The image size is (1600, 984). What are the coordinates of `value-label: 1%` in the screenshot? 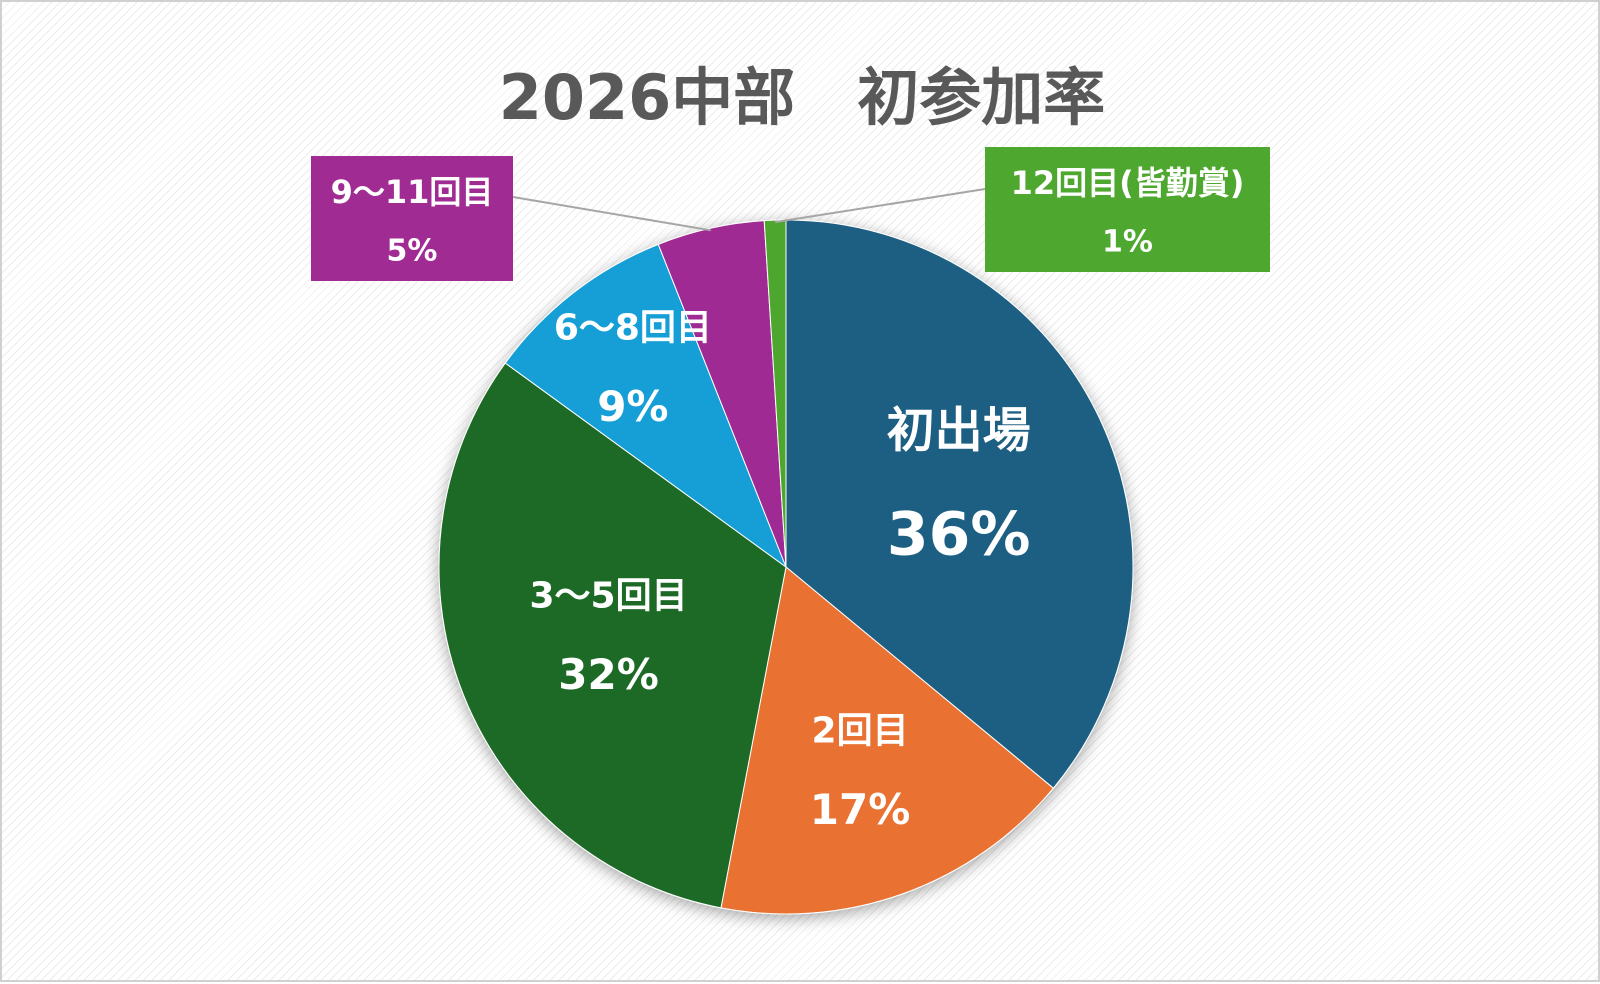 It's located at (1127, 242).